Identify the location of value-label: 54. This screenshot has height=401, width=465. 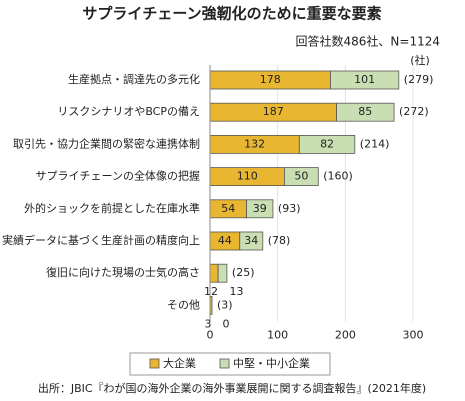
(228, 208).